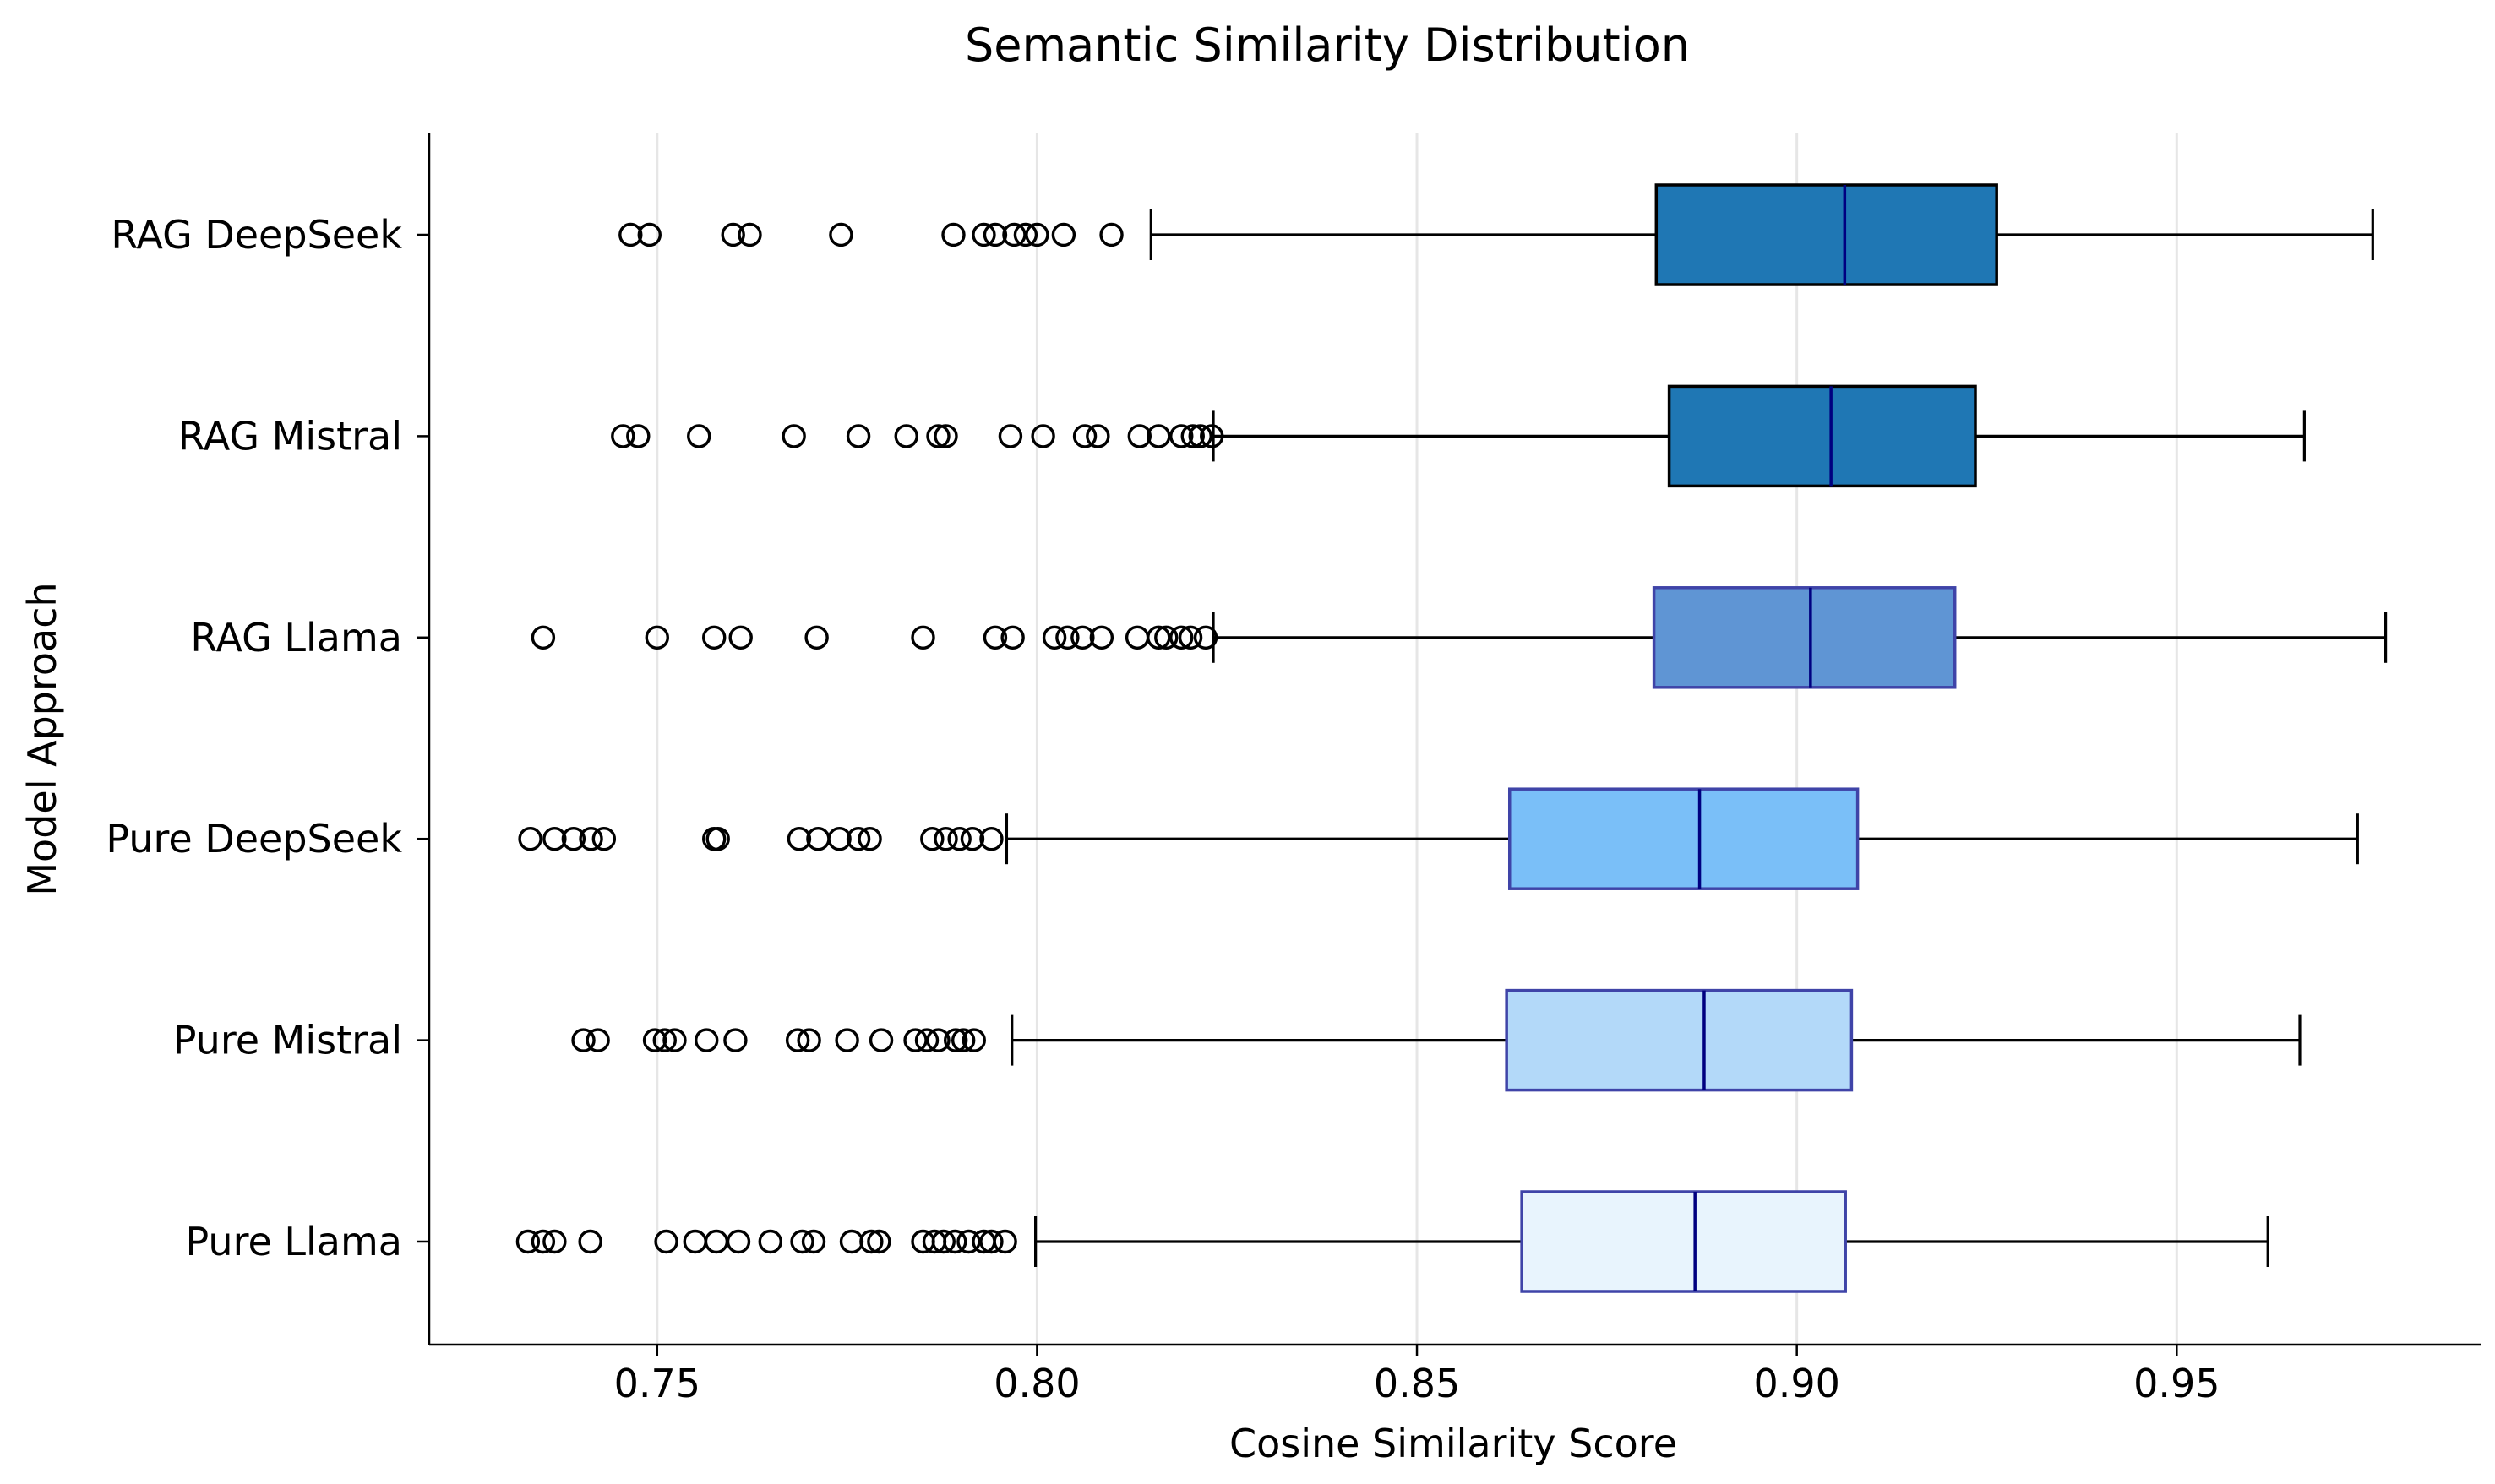 The width and height of the screenshot is (2495, 1484). What do you see at coordinates (2176, 1383) in the screenshot?
I see `x-tick-label: 0.95` at bounding box center [2176, 1383].